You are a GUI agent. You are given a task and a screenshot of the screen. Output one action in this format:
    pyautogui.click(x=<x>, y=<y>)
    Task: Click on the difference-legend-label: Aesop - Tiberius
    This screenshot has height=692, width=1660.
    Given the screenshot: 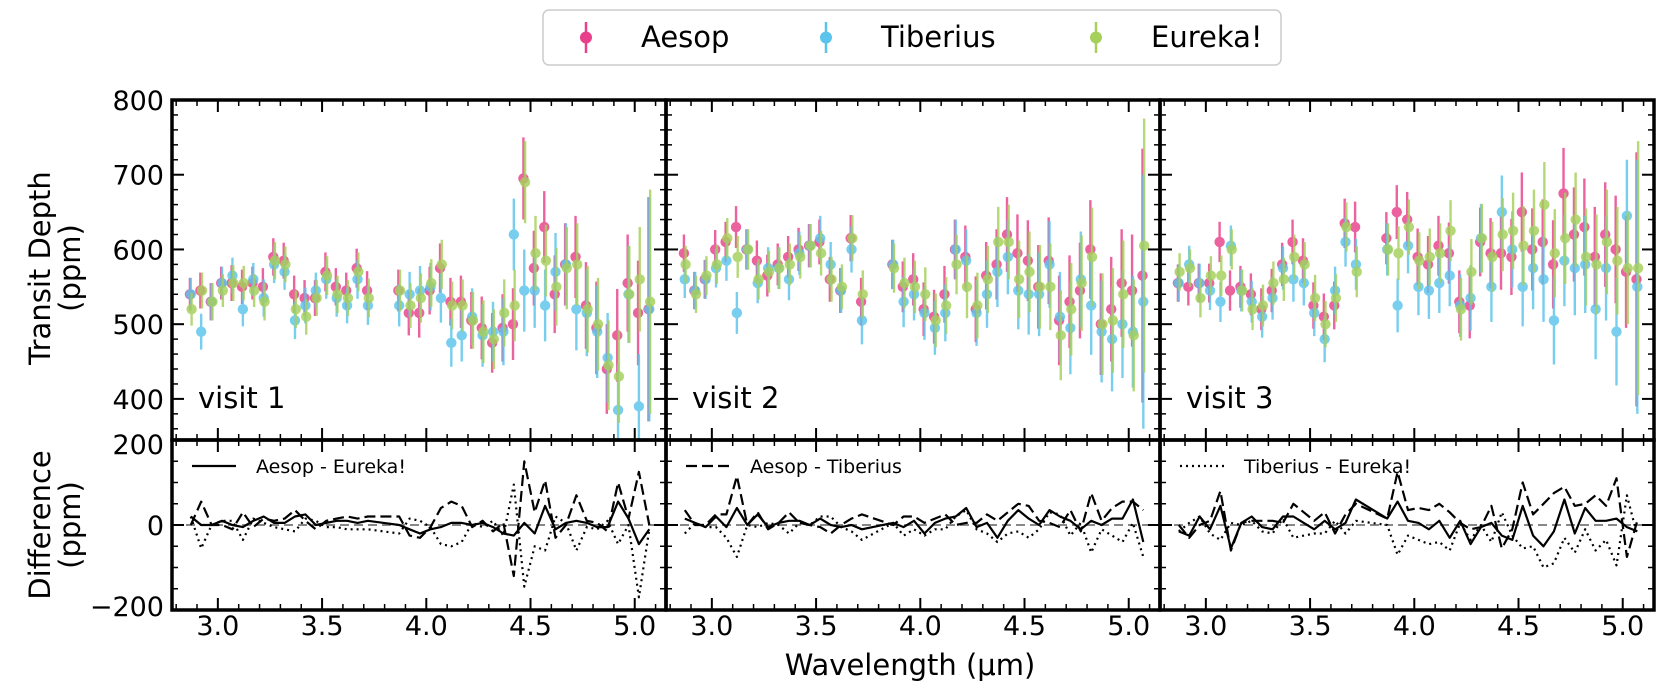 What is the action you would take?
    pyautogui.click(x=826, y=467)
    